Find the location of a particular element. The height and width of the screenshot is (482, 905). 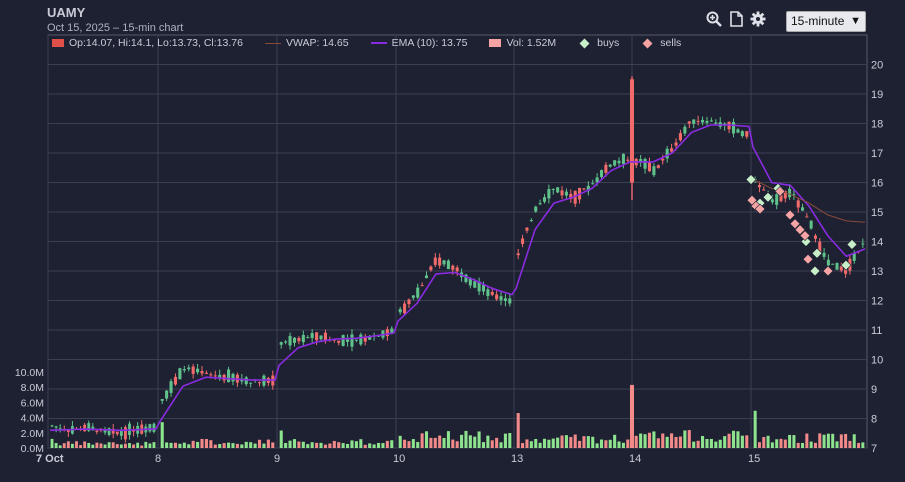

legend-volume-text: Vol: 1.52M is located at coordinates (531, 43).